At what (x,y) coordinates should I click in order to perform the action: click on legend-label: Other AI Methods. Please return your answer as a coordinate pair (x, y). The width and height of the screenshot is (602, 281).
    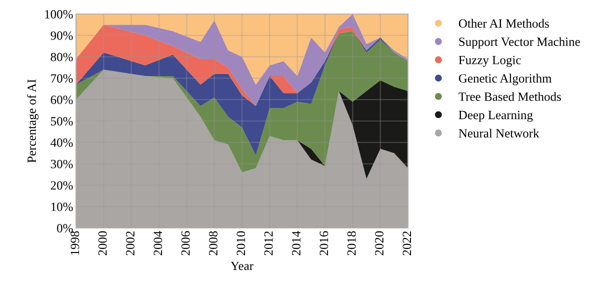
    Looking at the image, I should click on (503, 23).